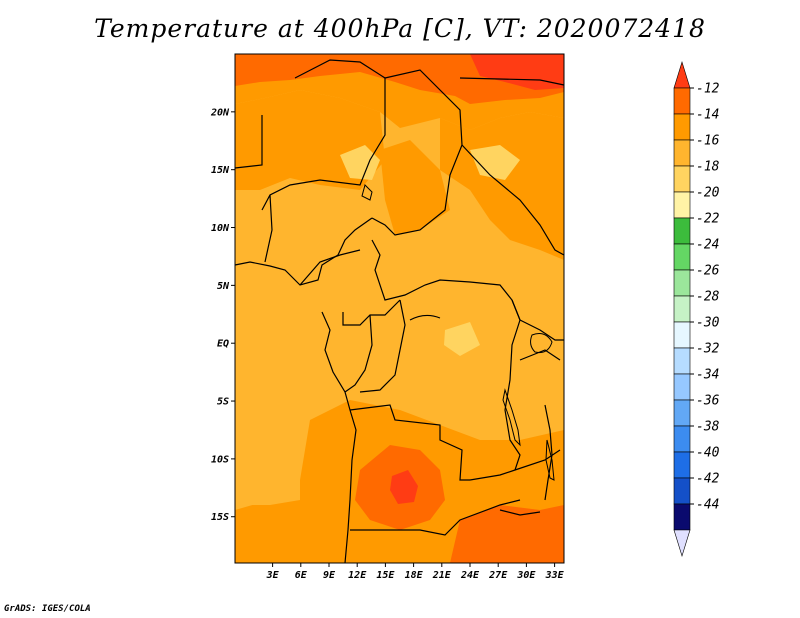 This screenshot has height=618, width=800. What do you see at coordinates (329, 575) in the screenshot?
I see `lon-tick-label: 9E` at bounding box center [329, 575].